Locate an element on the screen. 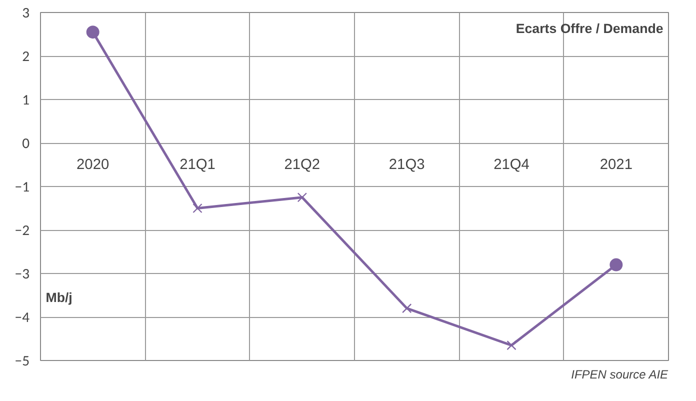 The height and width of the screenshot is (401, 696). x-tick-label: 21Q3 is located at coordinates (406, 165).